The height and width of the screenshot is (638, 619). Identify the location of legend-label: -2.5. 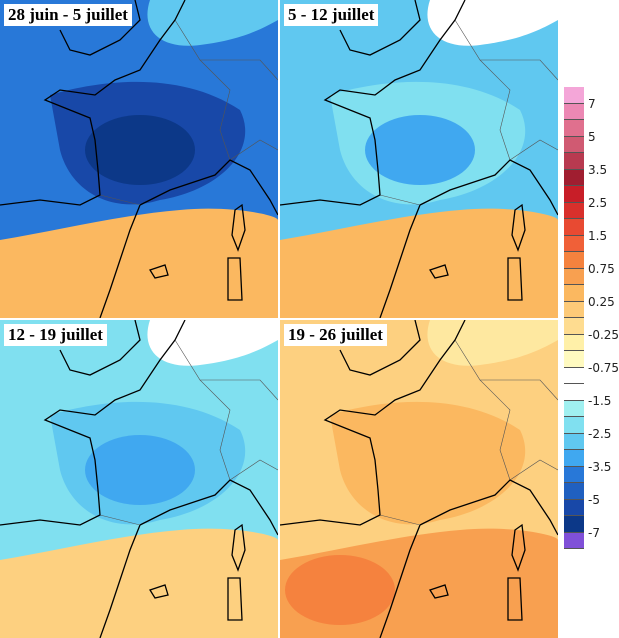
(600, 433).